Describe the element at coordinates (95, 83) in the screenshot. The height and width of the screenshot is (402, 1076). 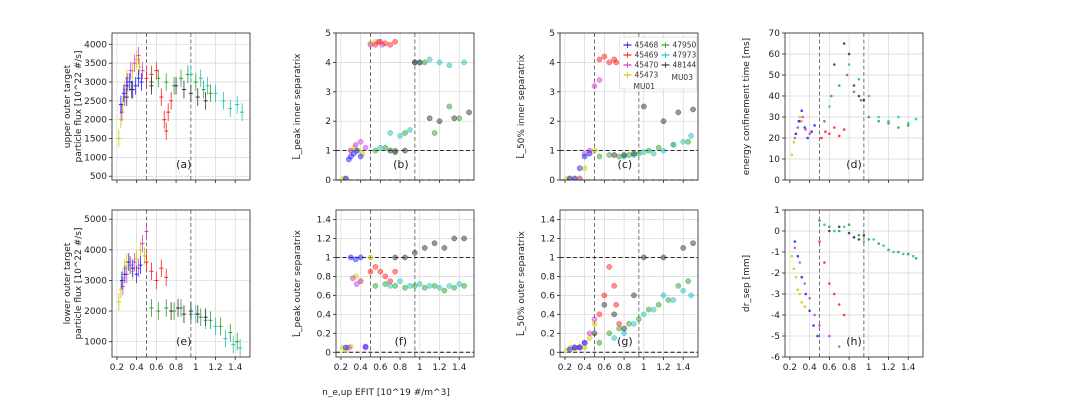
I see `y-tick-label: 3000` at that location.